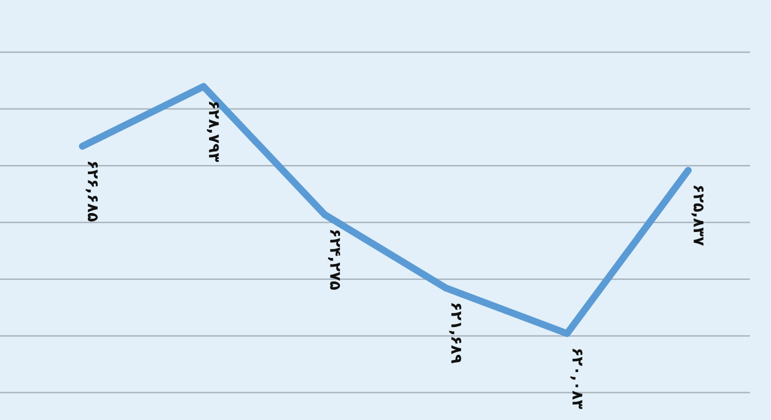  I want to click on data-label: ۶۲۶,۶۸۵, so click(92, 191).